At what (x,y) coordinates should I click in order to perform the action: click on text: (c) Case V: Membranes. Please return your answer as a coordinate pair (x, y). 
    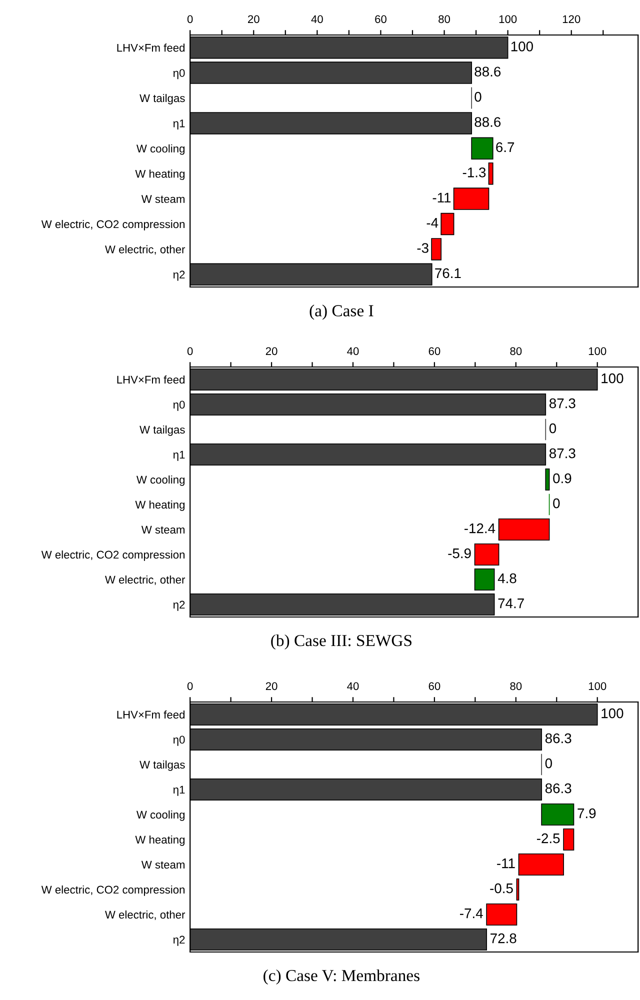
    Looking at the image, I should click on (342, 977).